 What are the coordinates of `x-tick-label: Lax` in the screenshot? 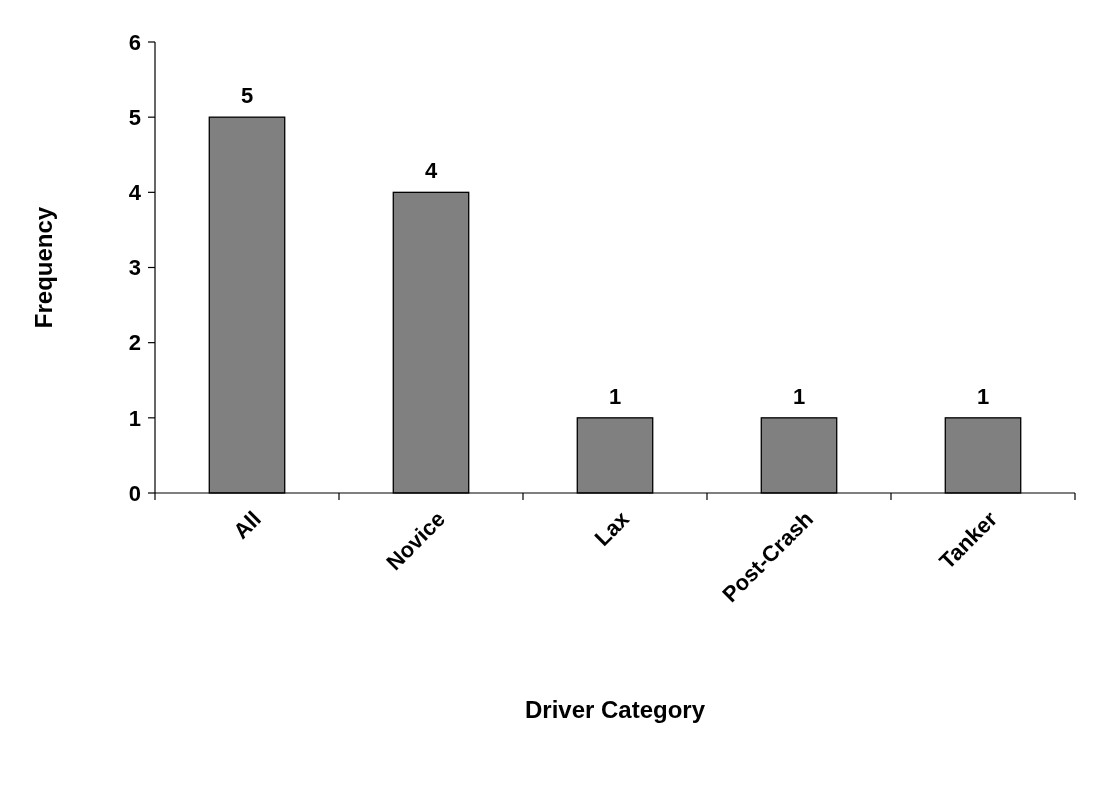 It's located at (612, 528).